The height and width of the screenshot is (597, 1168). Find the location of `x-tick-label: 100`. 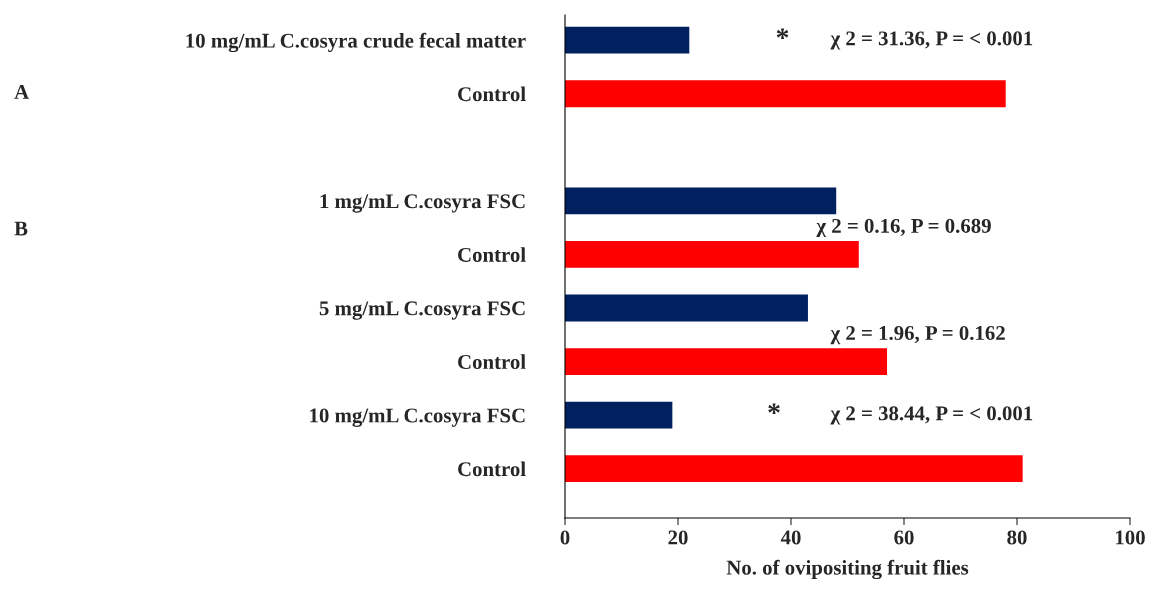

x-tick-label: 100 is located at coordinates (1130, 537).